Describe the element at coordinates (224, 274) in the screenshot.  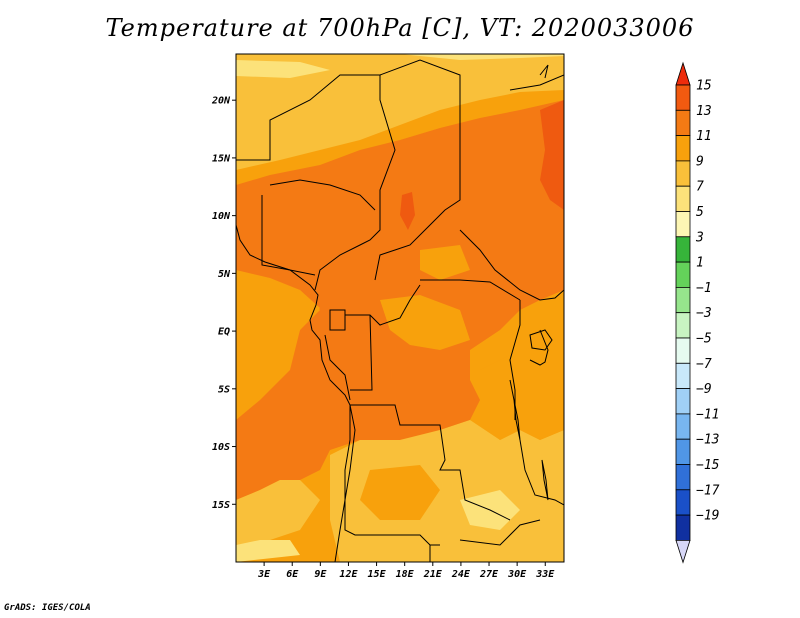
I see `lat-tick-label: 5N` at that location.